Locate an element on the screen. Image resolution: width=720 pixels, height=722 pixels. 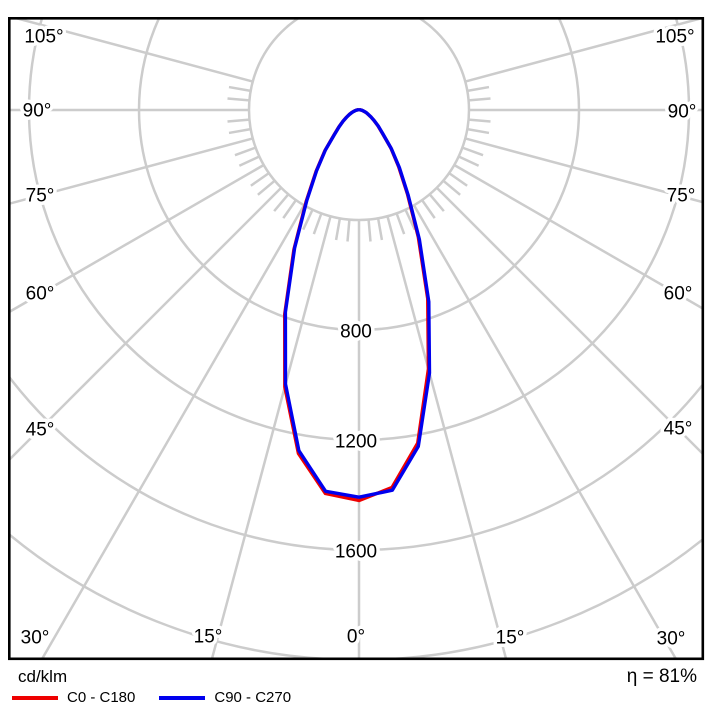
radial-value-label: 1200 is located at coordinates (356, 442).